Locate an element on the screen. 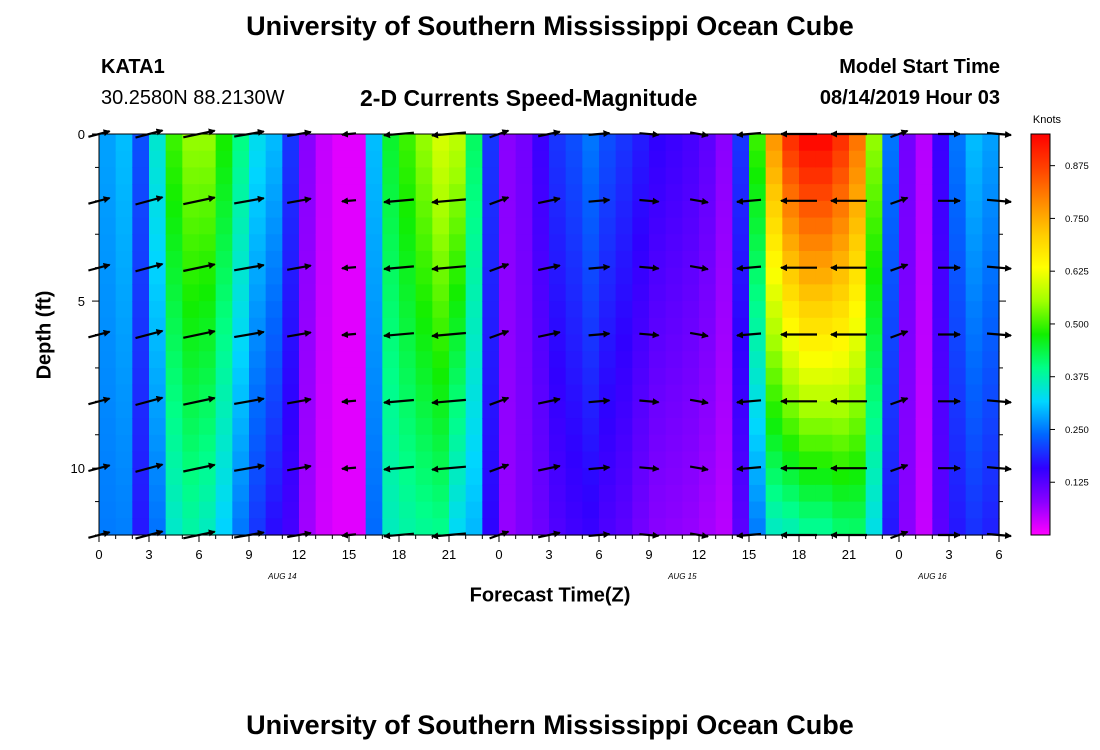  x-tick-label: 9 is located at coordinates (248, 554).